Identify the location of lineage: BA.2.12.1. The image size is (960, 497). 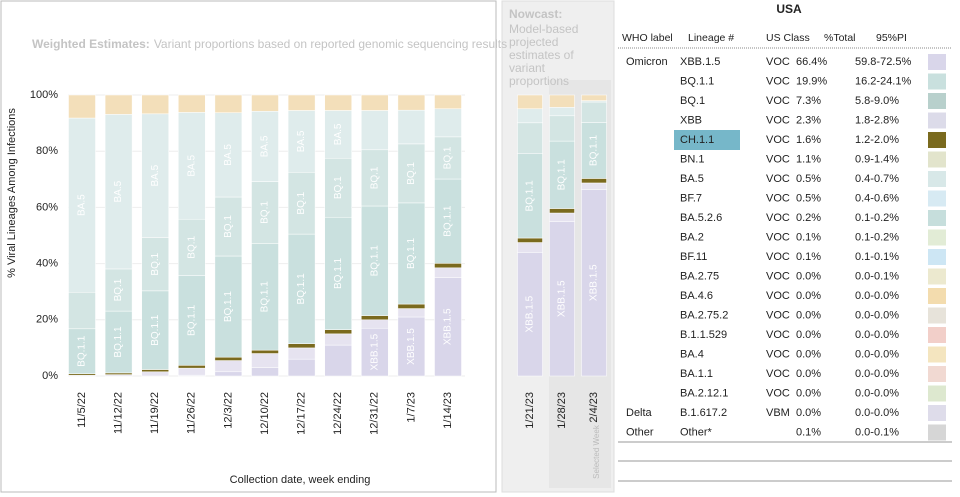
(704, 393).